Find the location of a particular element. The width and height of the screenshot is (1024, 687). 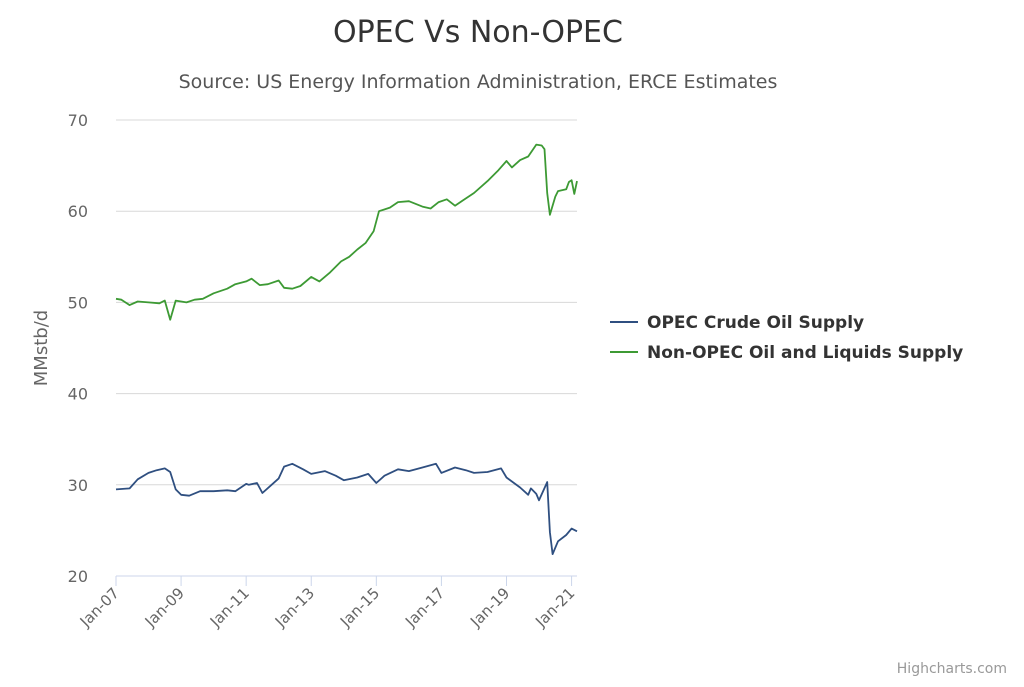

y-axis-title: MMstb/d is located at coordinates (41, 348).